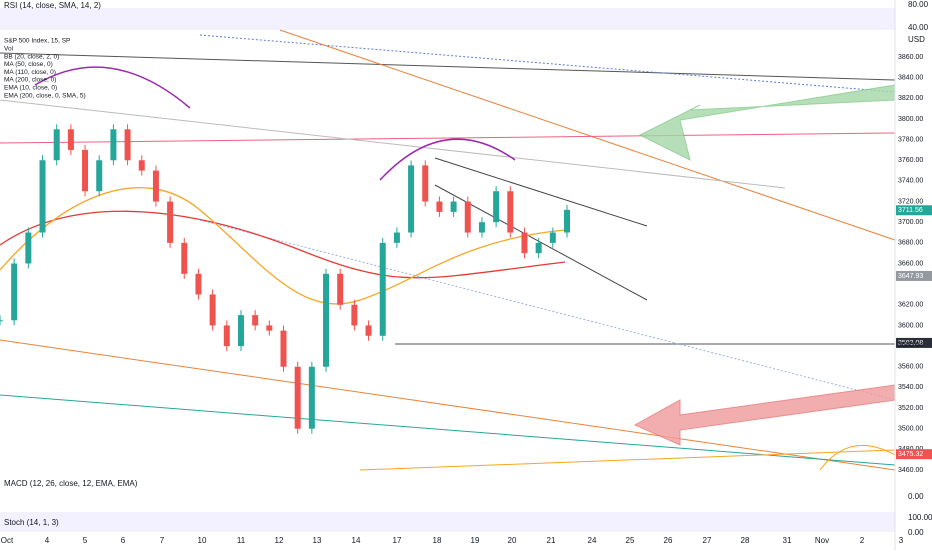 The image size is (932, 555). What do you see at coordinates (28, 64) in the screenshot?
I see `legend-item: MA (50, close, 0)` at bounding box center [28, 64].